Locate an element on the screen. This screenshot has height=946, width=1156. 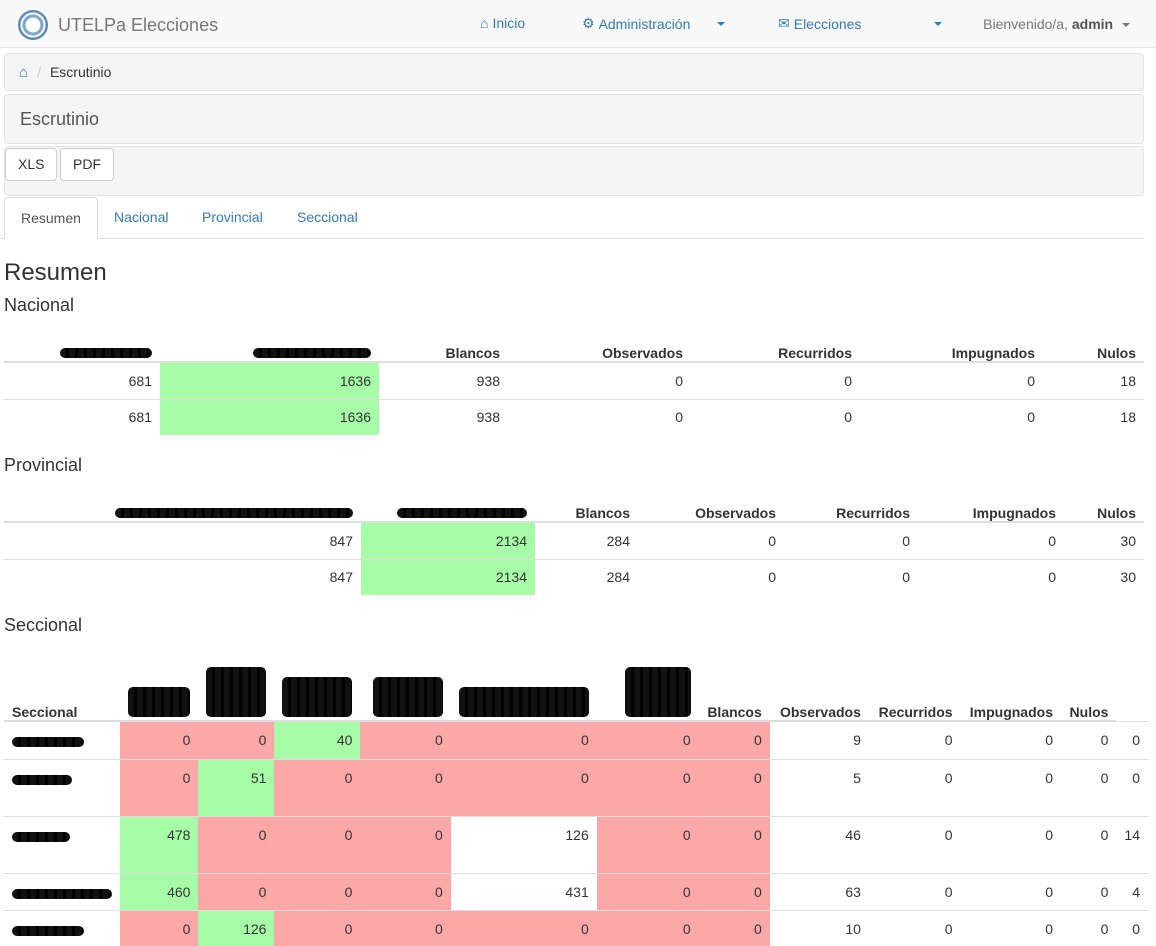
nav-elecciones-label: Elecciones is located at coordinates (827, 23).